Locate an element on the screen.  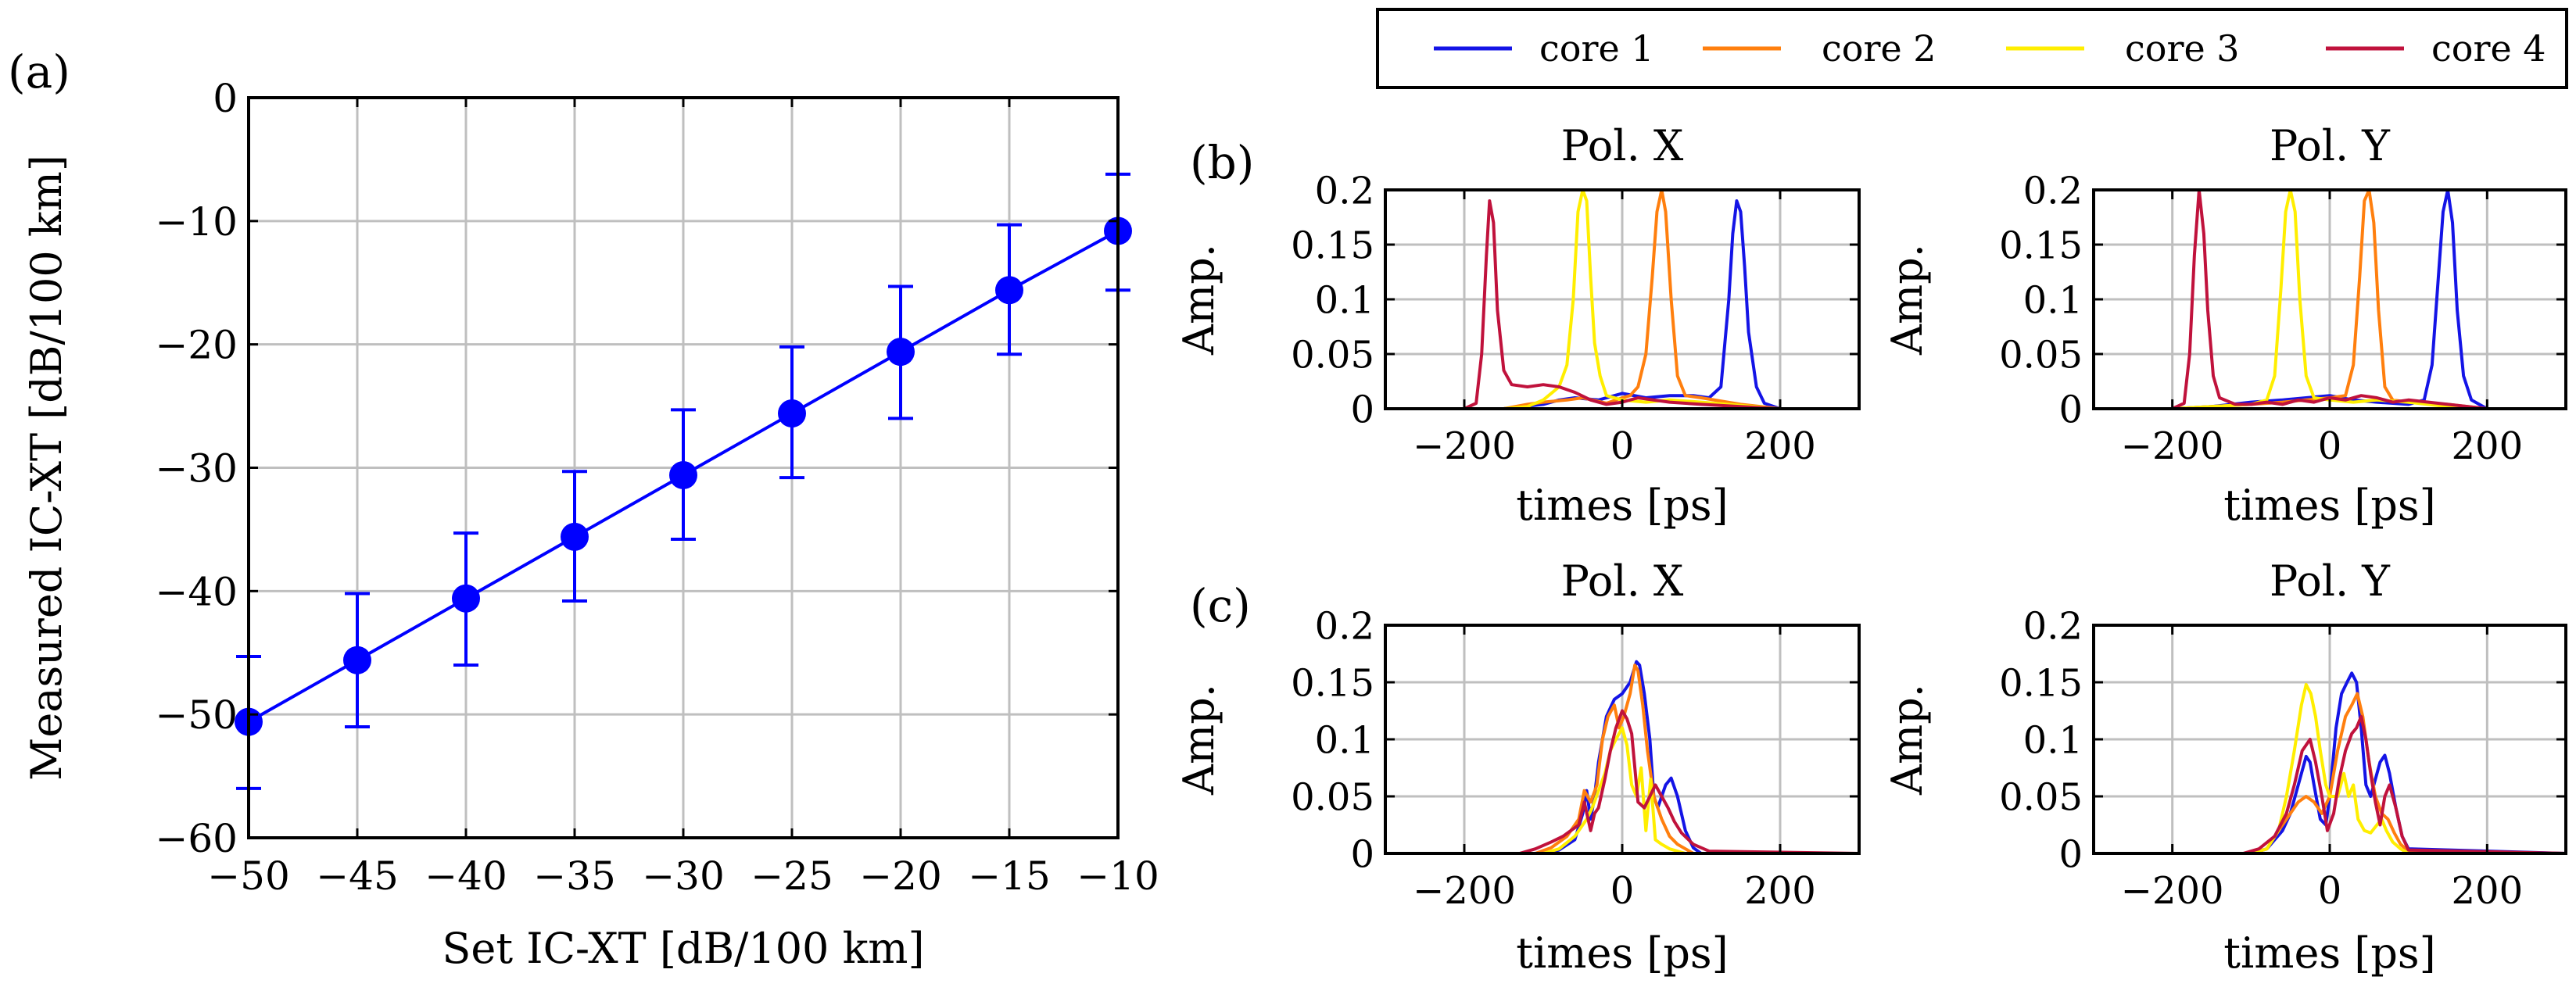
chart-a-ytick-label-0: −60 is located at coordinates (196, 839).